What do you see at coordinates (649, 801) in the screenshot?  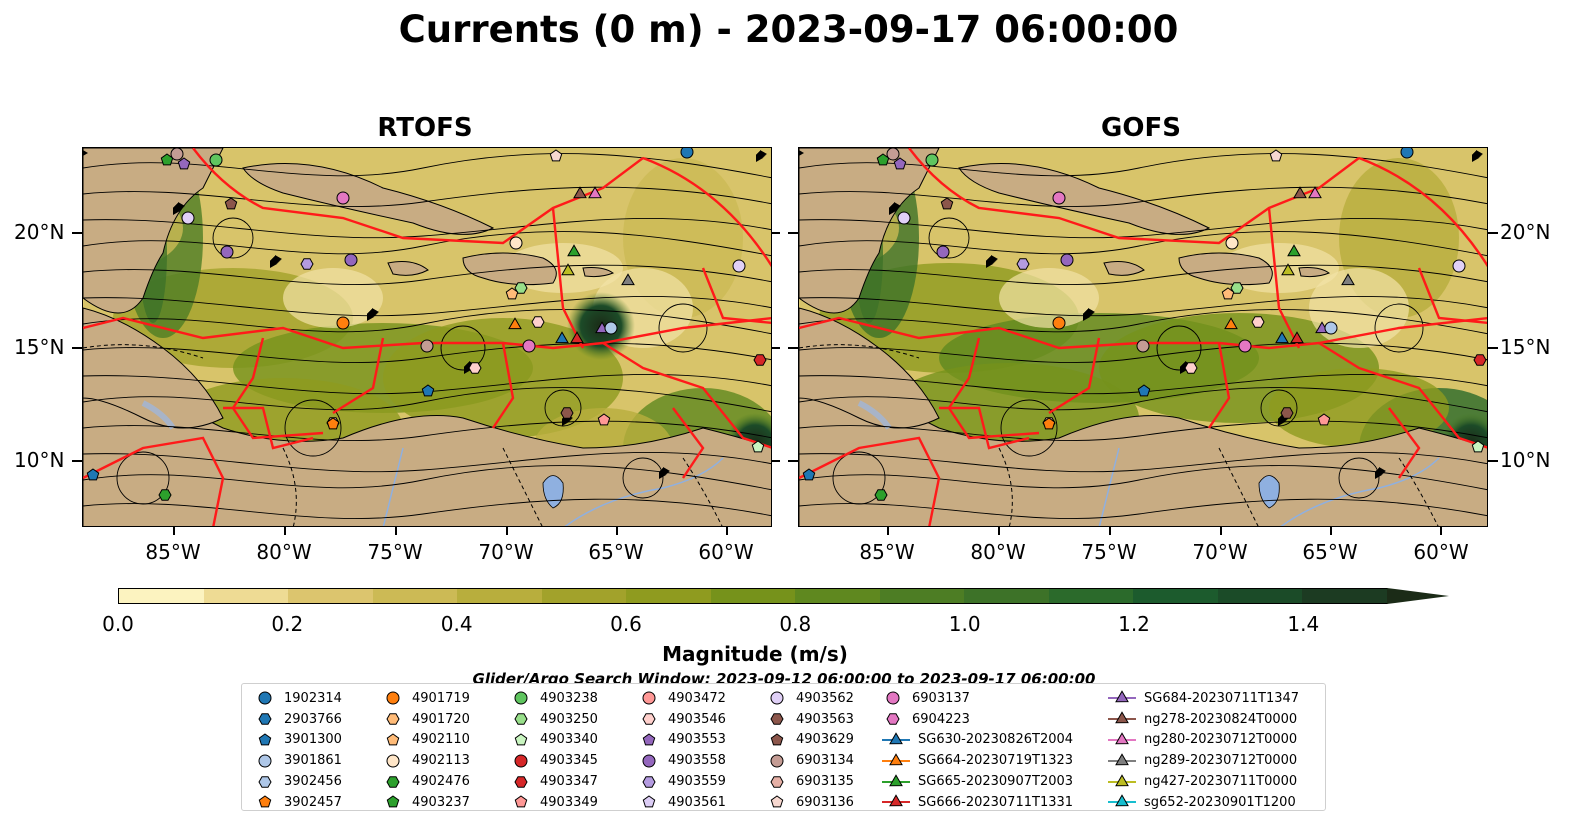 I see `pentagon-marker-icon` at bounding box center [649, 801].